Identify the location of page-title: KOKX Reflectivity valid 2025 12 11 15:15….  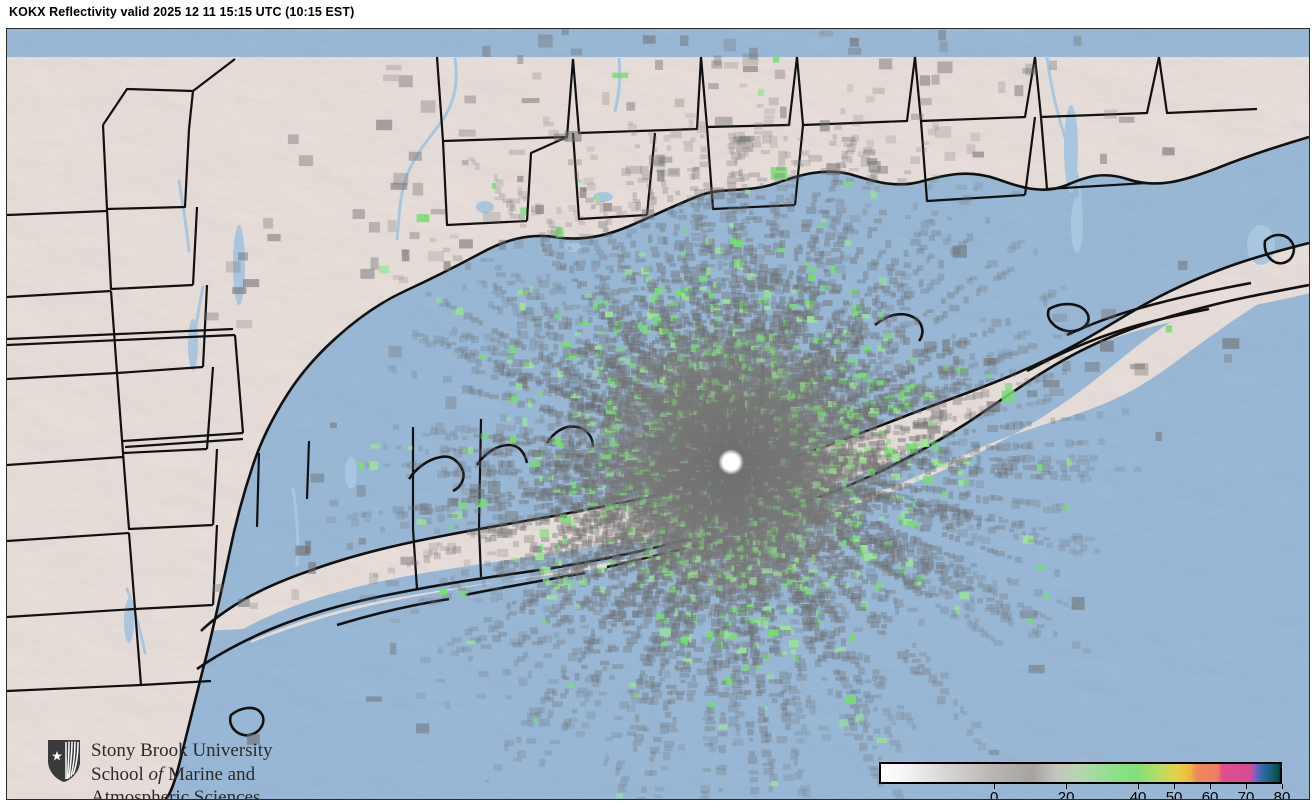
(182, 12).